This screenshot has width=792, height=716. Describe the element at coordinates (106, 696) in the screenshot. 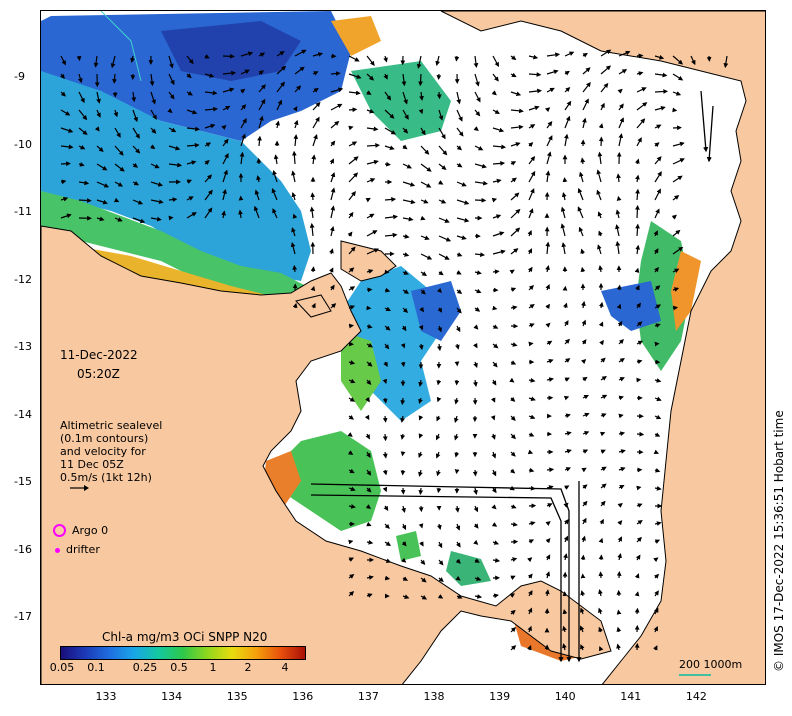

I see `x-tick-label: 133` at that location.